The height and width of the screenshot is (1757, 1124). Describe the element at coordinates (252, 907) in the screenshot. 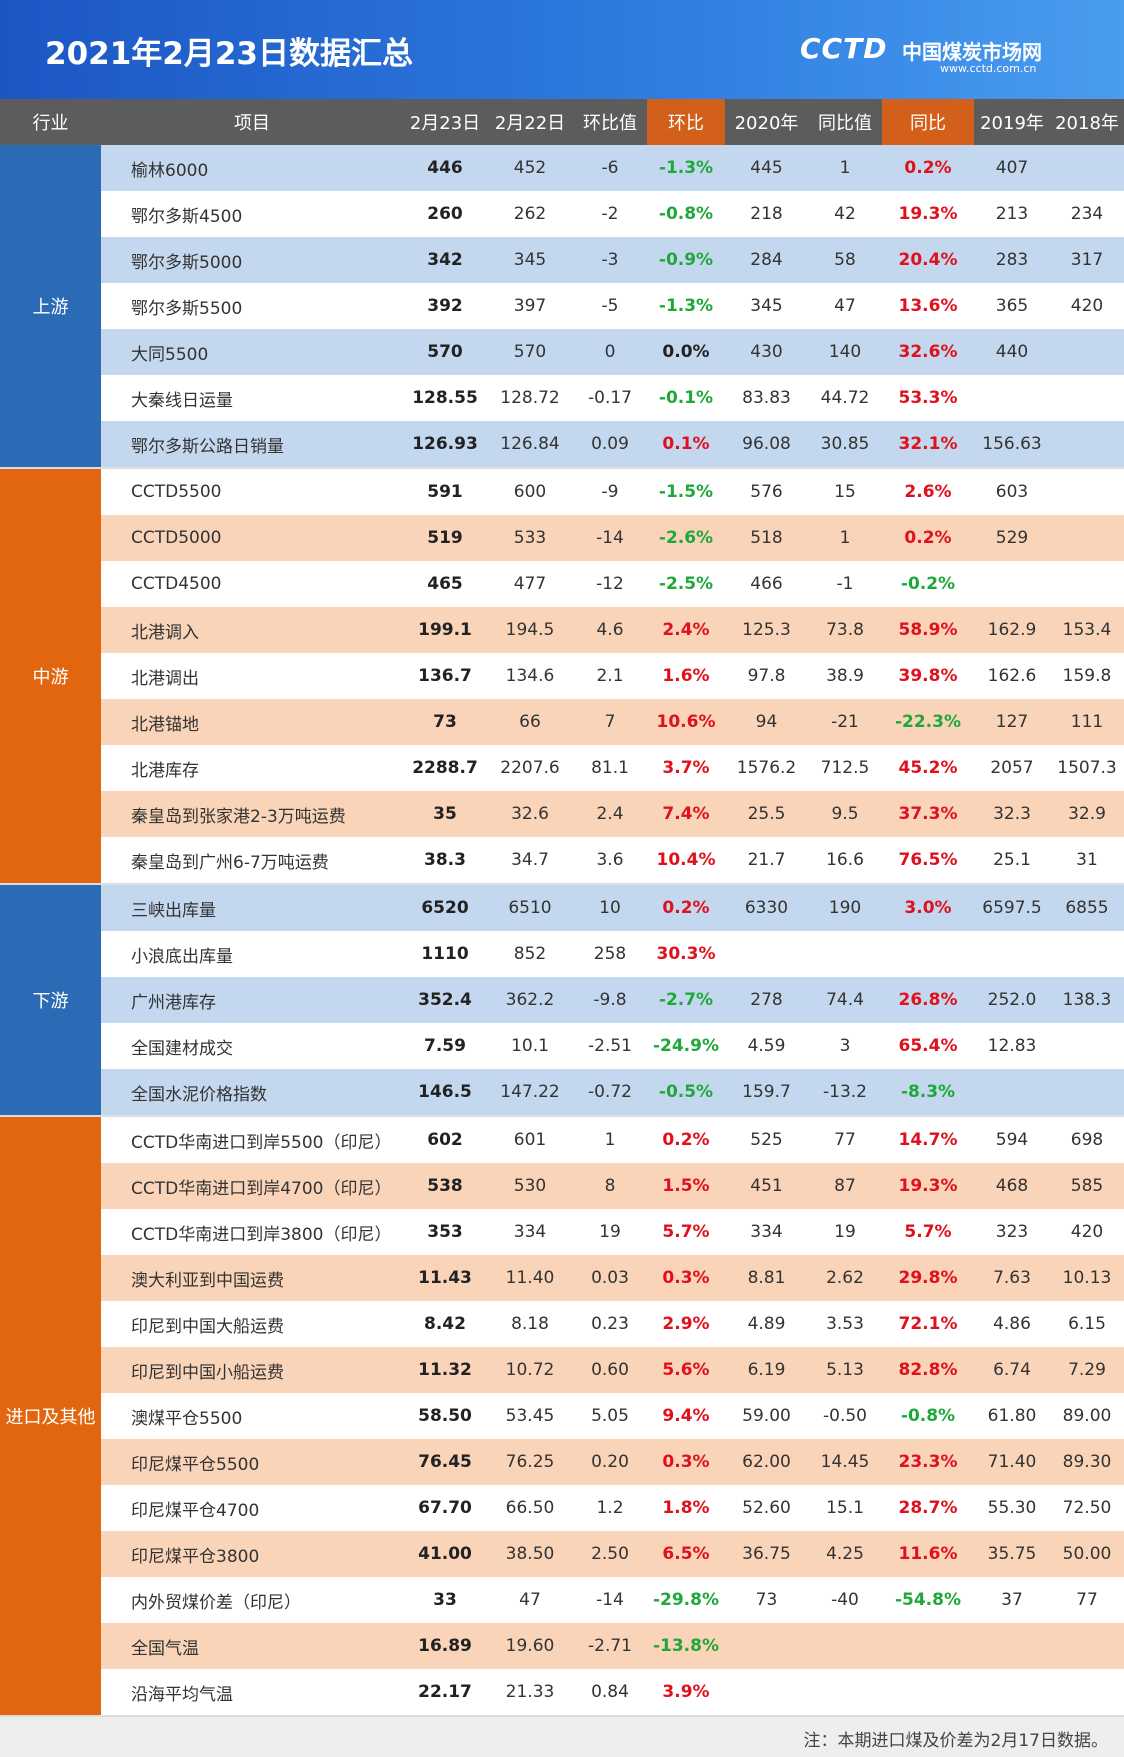

I see `item-name: 三峡出库量` at that location.